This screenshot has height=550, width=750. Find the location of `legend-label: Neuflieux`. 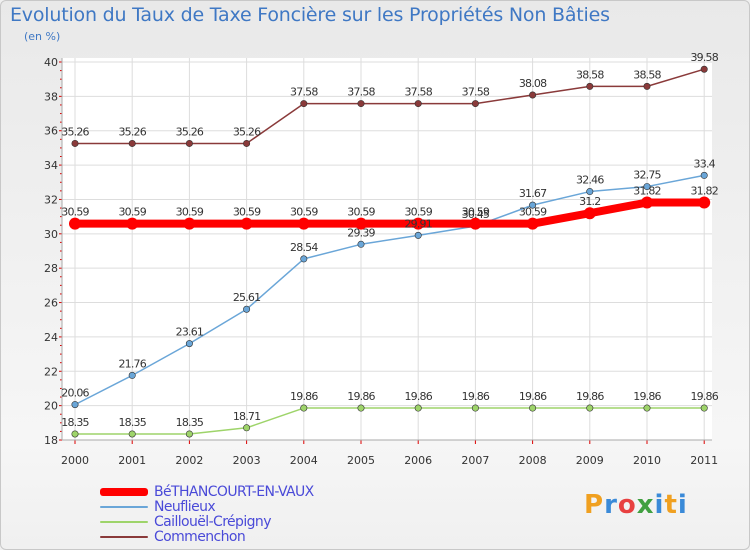

legend-label: Neuflieux is located at coordinates (185, 506).